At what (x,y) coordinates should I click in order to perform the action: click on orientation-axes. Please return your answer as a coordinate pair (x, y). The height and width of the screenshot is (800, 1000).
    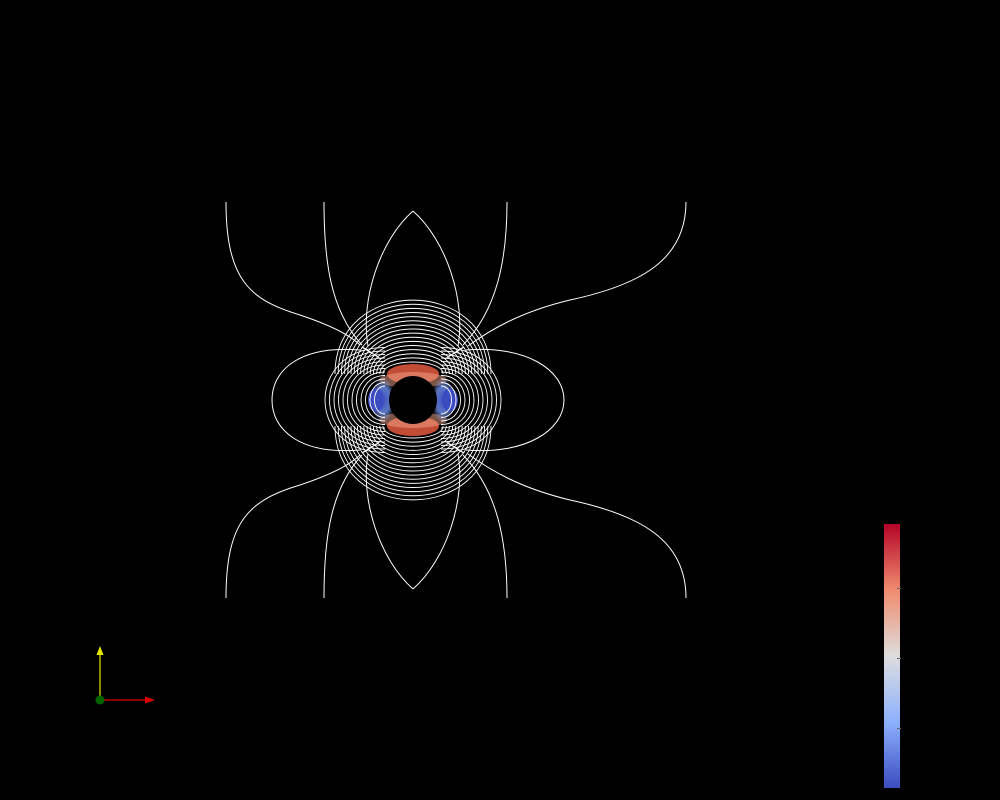
    Looking at the image, I should click on (125, 675).